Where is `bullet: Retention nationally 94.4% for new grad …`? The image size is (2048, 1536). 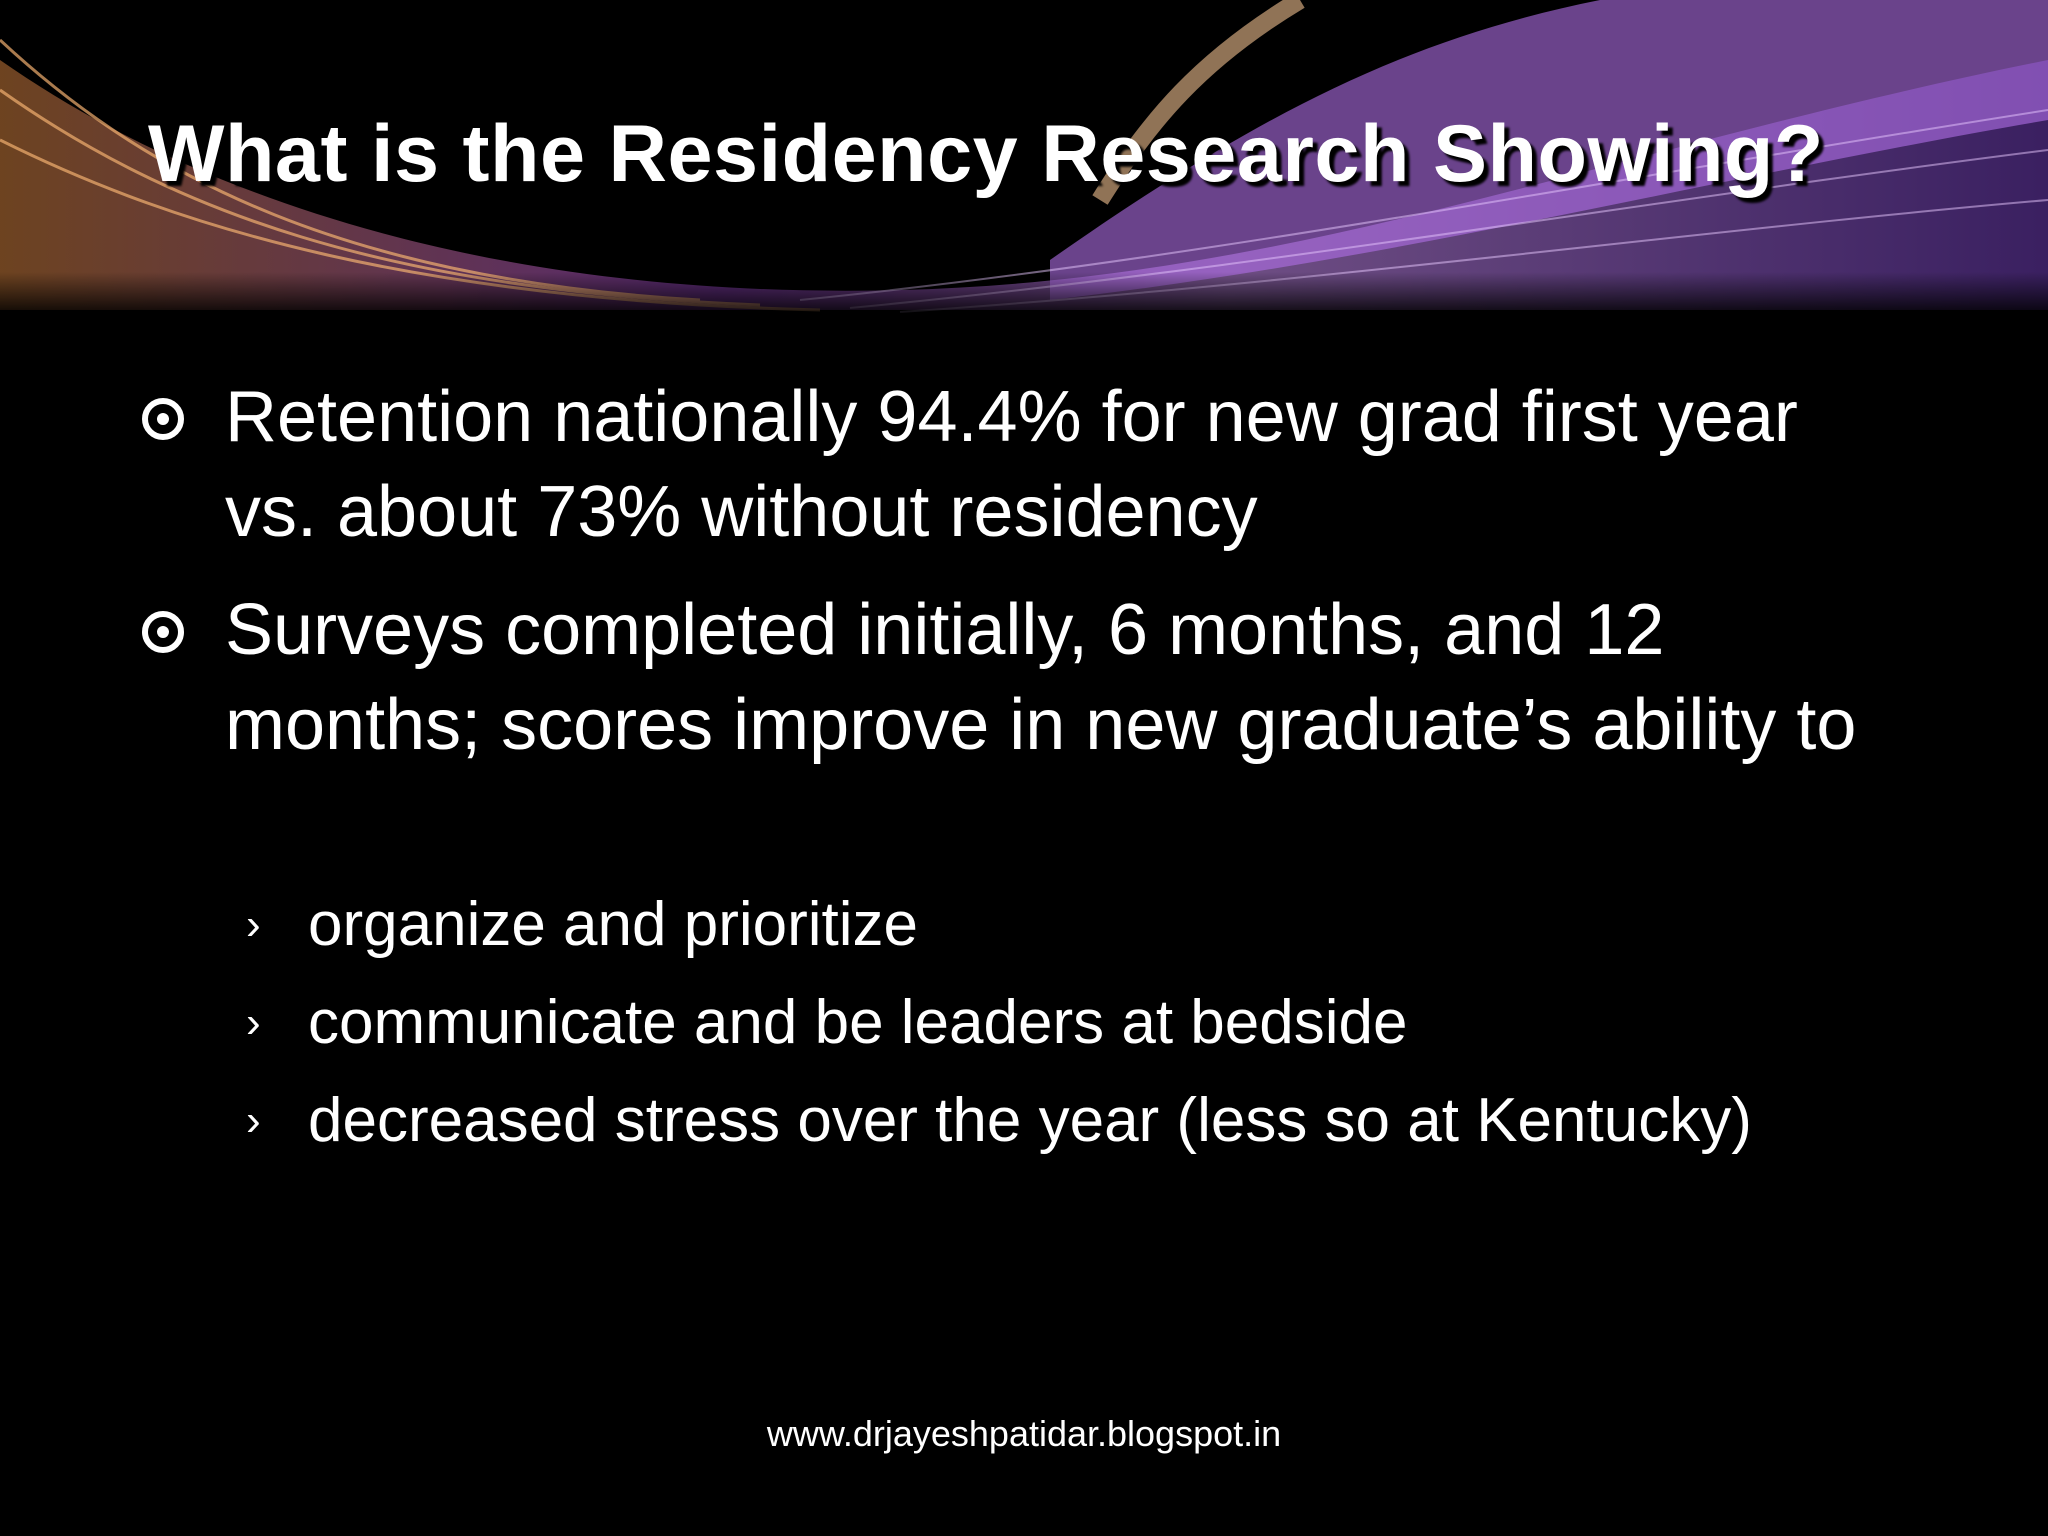 bullet: Retention nationally 94.4% for new grad … is located at coordinates (1003, 465).